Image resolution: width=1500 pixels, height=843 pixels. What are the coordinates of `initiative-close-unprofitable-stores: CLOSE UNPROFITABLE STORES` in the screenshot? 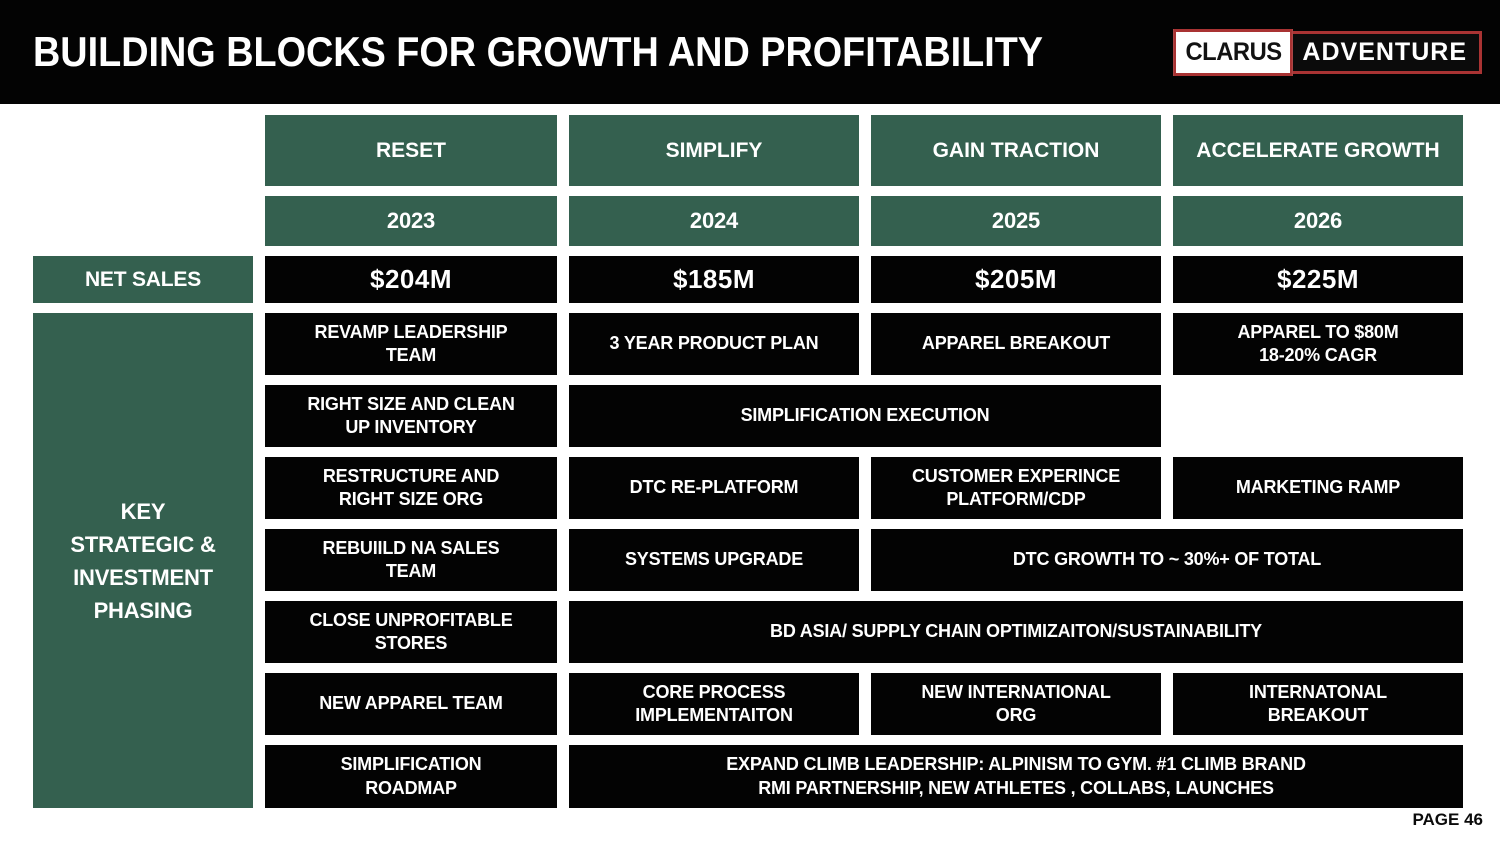 It's located at (411, 632).